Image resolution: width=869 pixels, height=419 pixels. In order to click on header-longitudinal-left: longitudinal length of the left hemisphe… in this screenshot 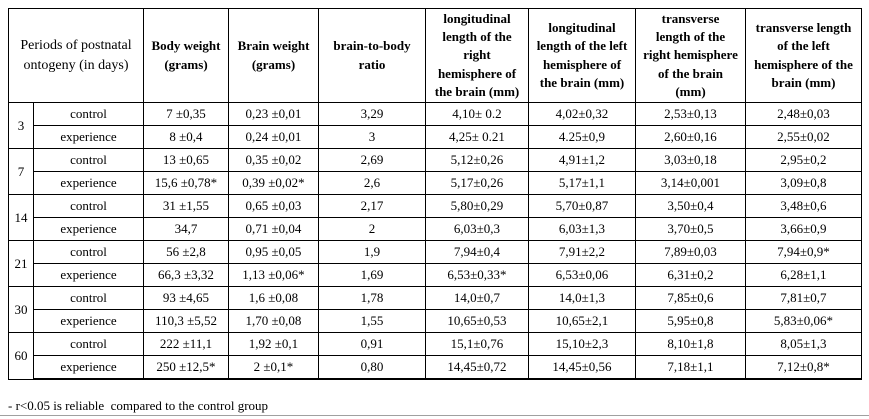, I will do `click(582, 55)`.